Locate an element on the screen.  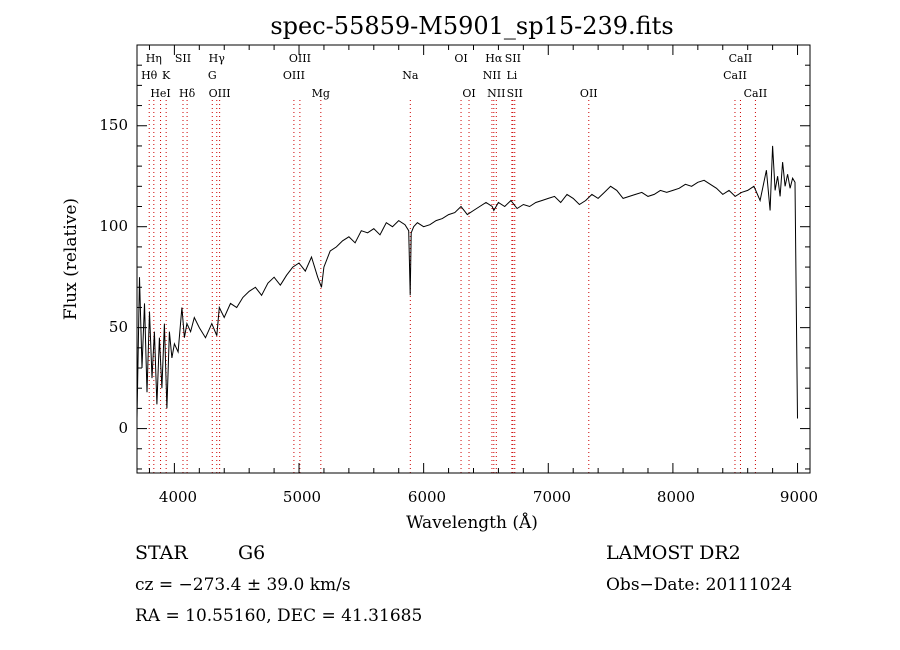
line-marker-label: Mg is located at coordinates (321, 93).